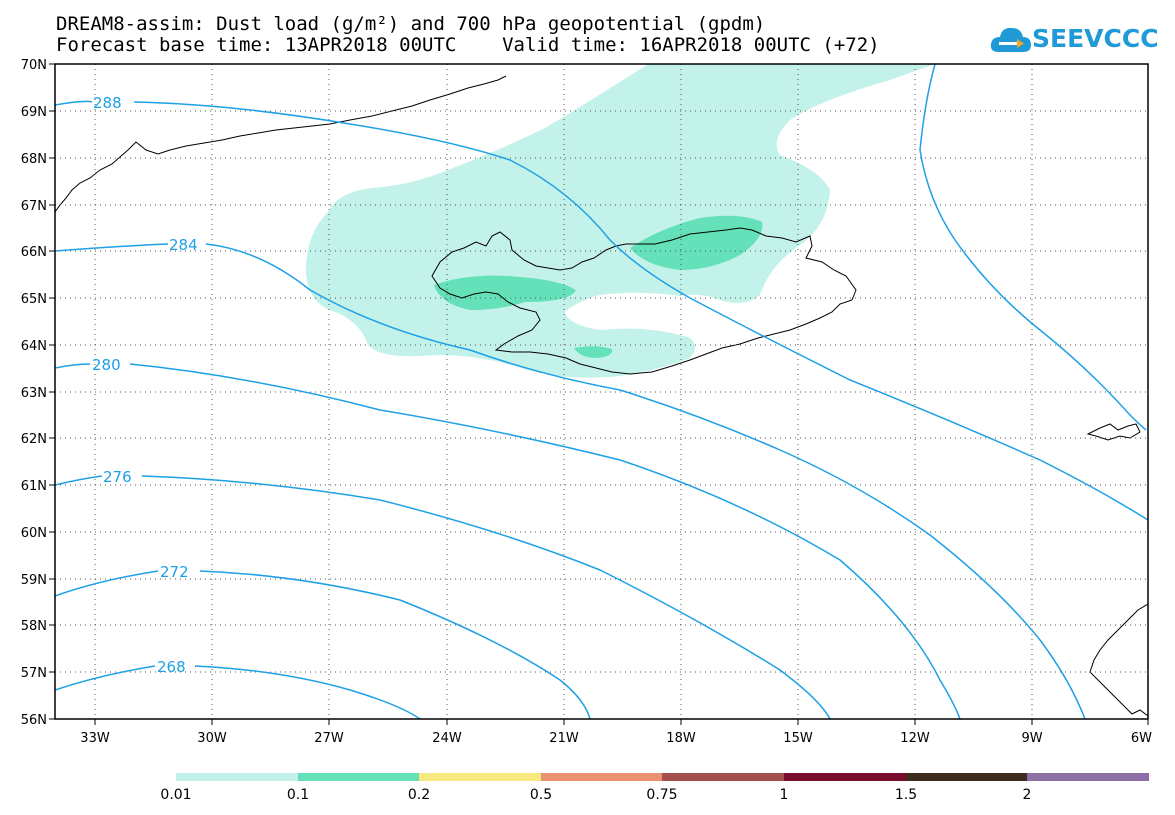  Describe the element at coordinates (34, 206) in the screenshot. I see `lat-label: 67N` at that location.